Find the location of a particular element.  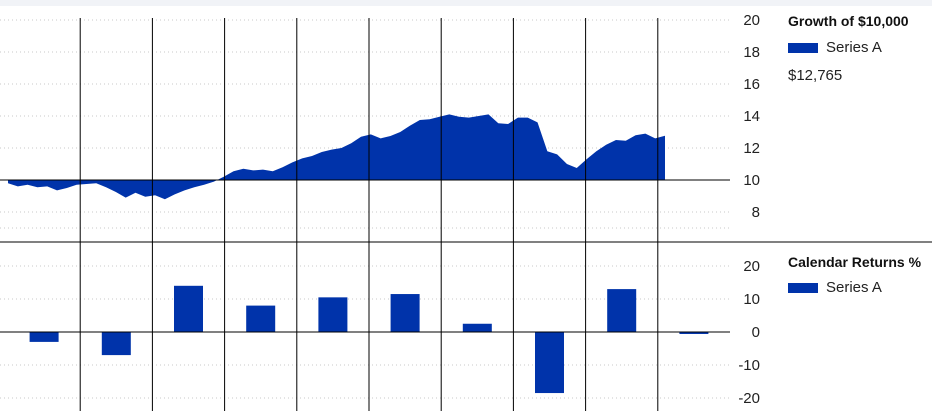

growth-y-tick: 16 is located at coordinates (751, 84).